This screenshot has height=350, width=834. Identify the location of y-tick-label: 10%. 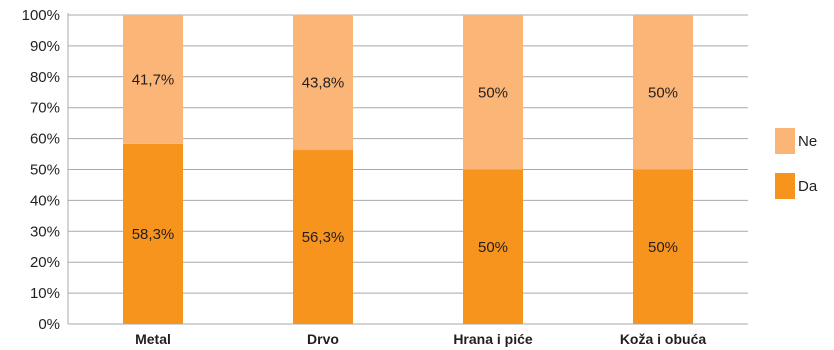
(45, 293).